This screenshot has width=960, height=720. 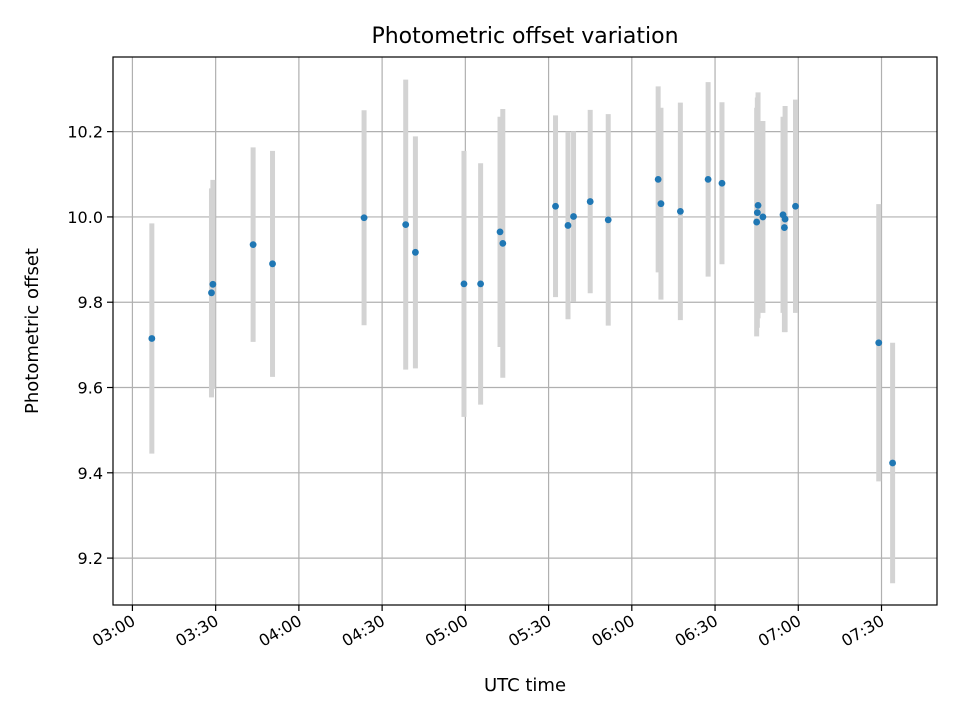 I want to click on y-axis-label: Photometric offset, so click(x=32, y=331).